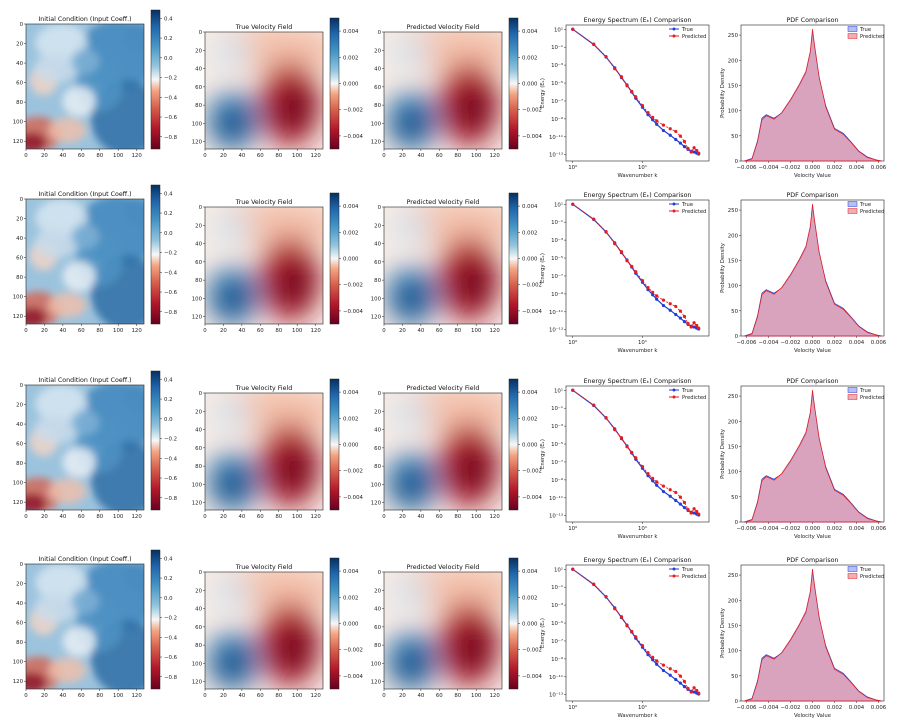 This screenshot has height=720, width=921. I want to click on pdf-area-predicted, so click(813, 270).